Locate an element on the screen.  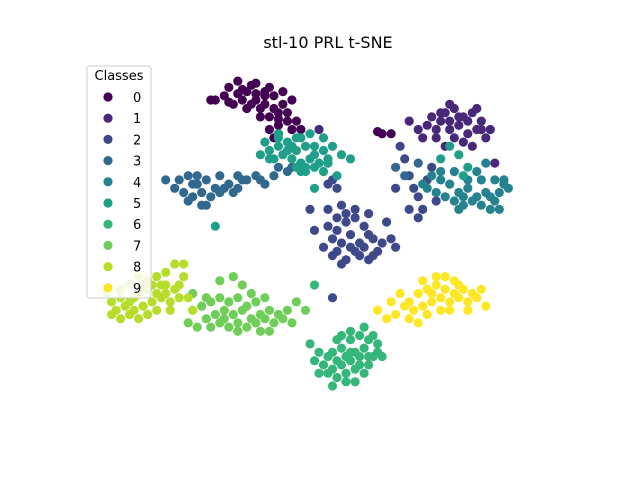
legend-frame is located at coordinates (119, 182).